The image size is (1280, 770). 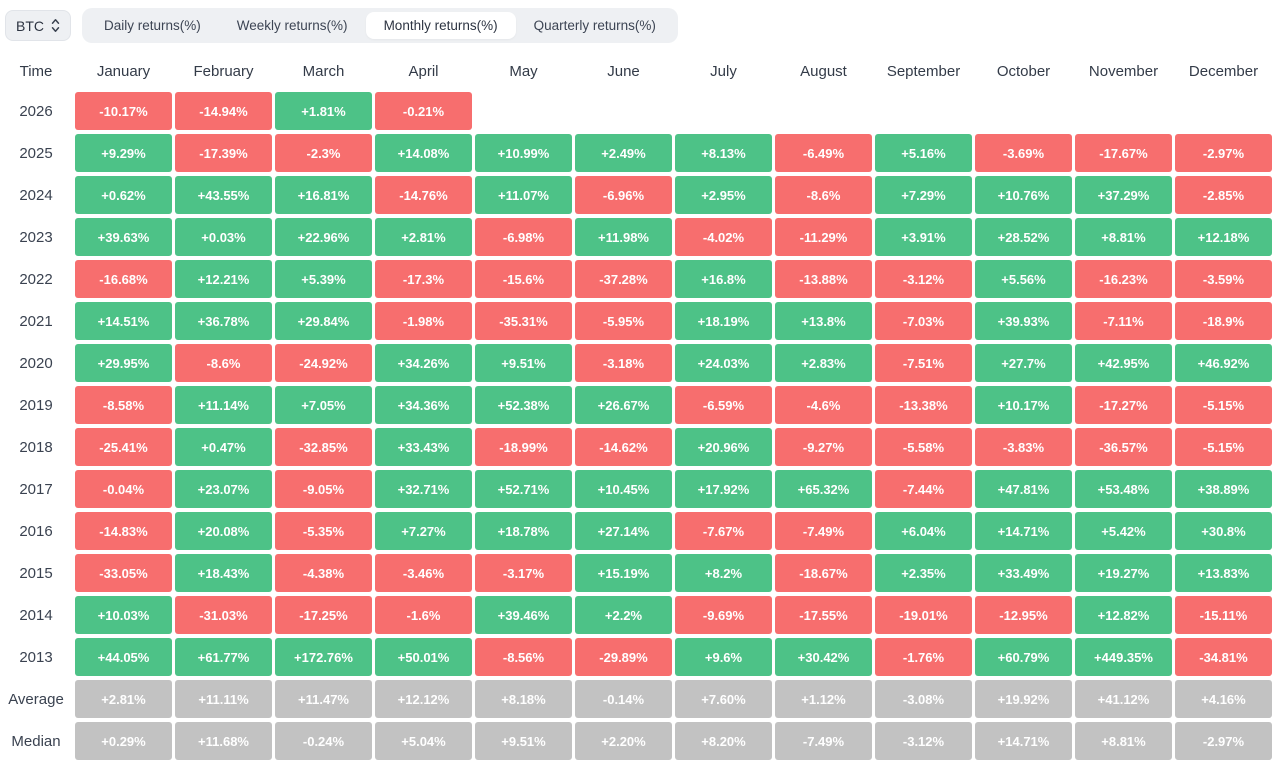 What do you see at coordinates (723, 699) in the screenshot?
I see `return-cell: +7.60%` at bounding box center [723, 699].